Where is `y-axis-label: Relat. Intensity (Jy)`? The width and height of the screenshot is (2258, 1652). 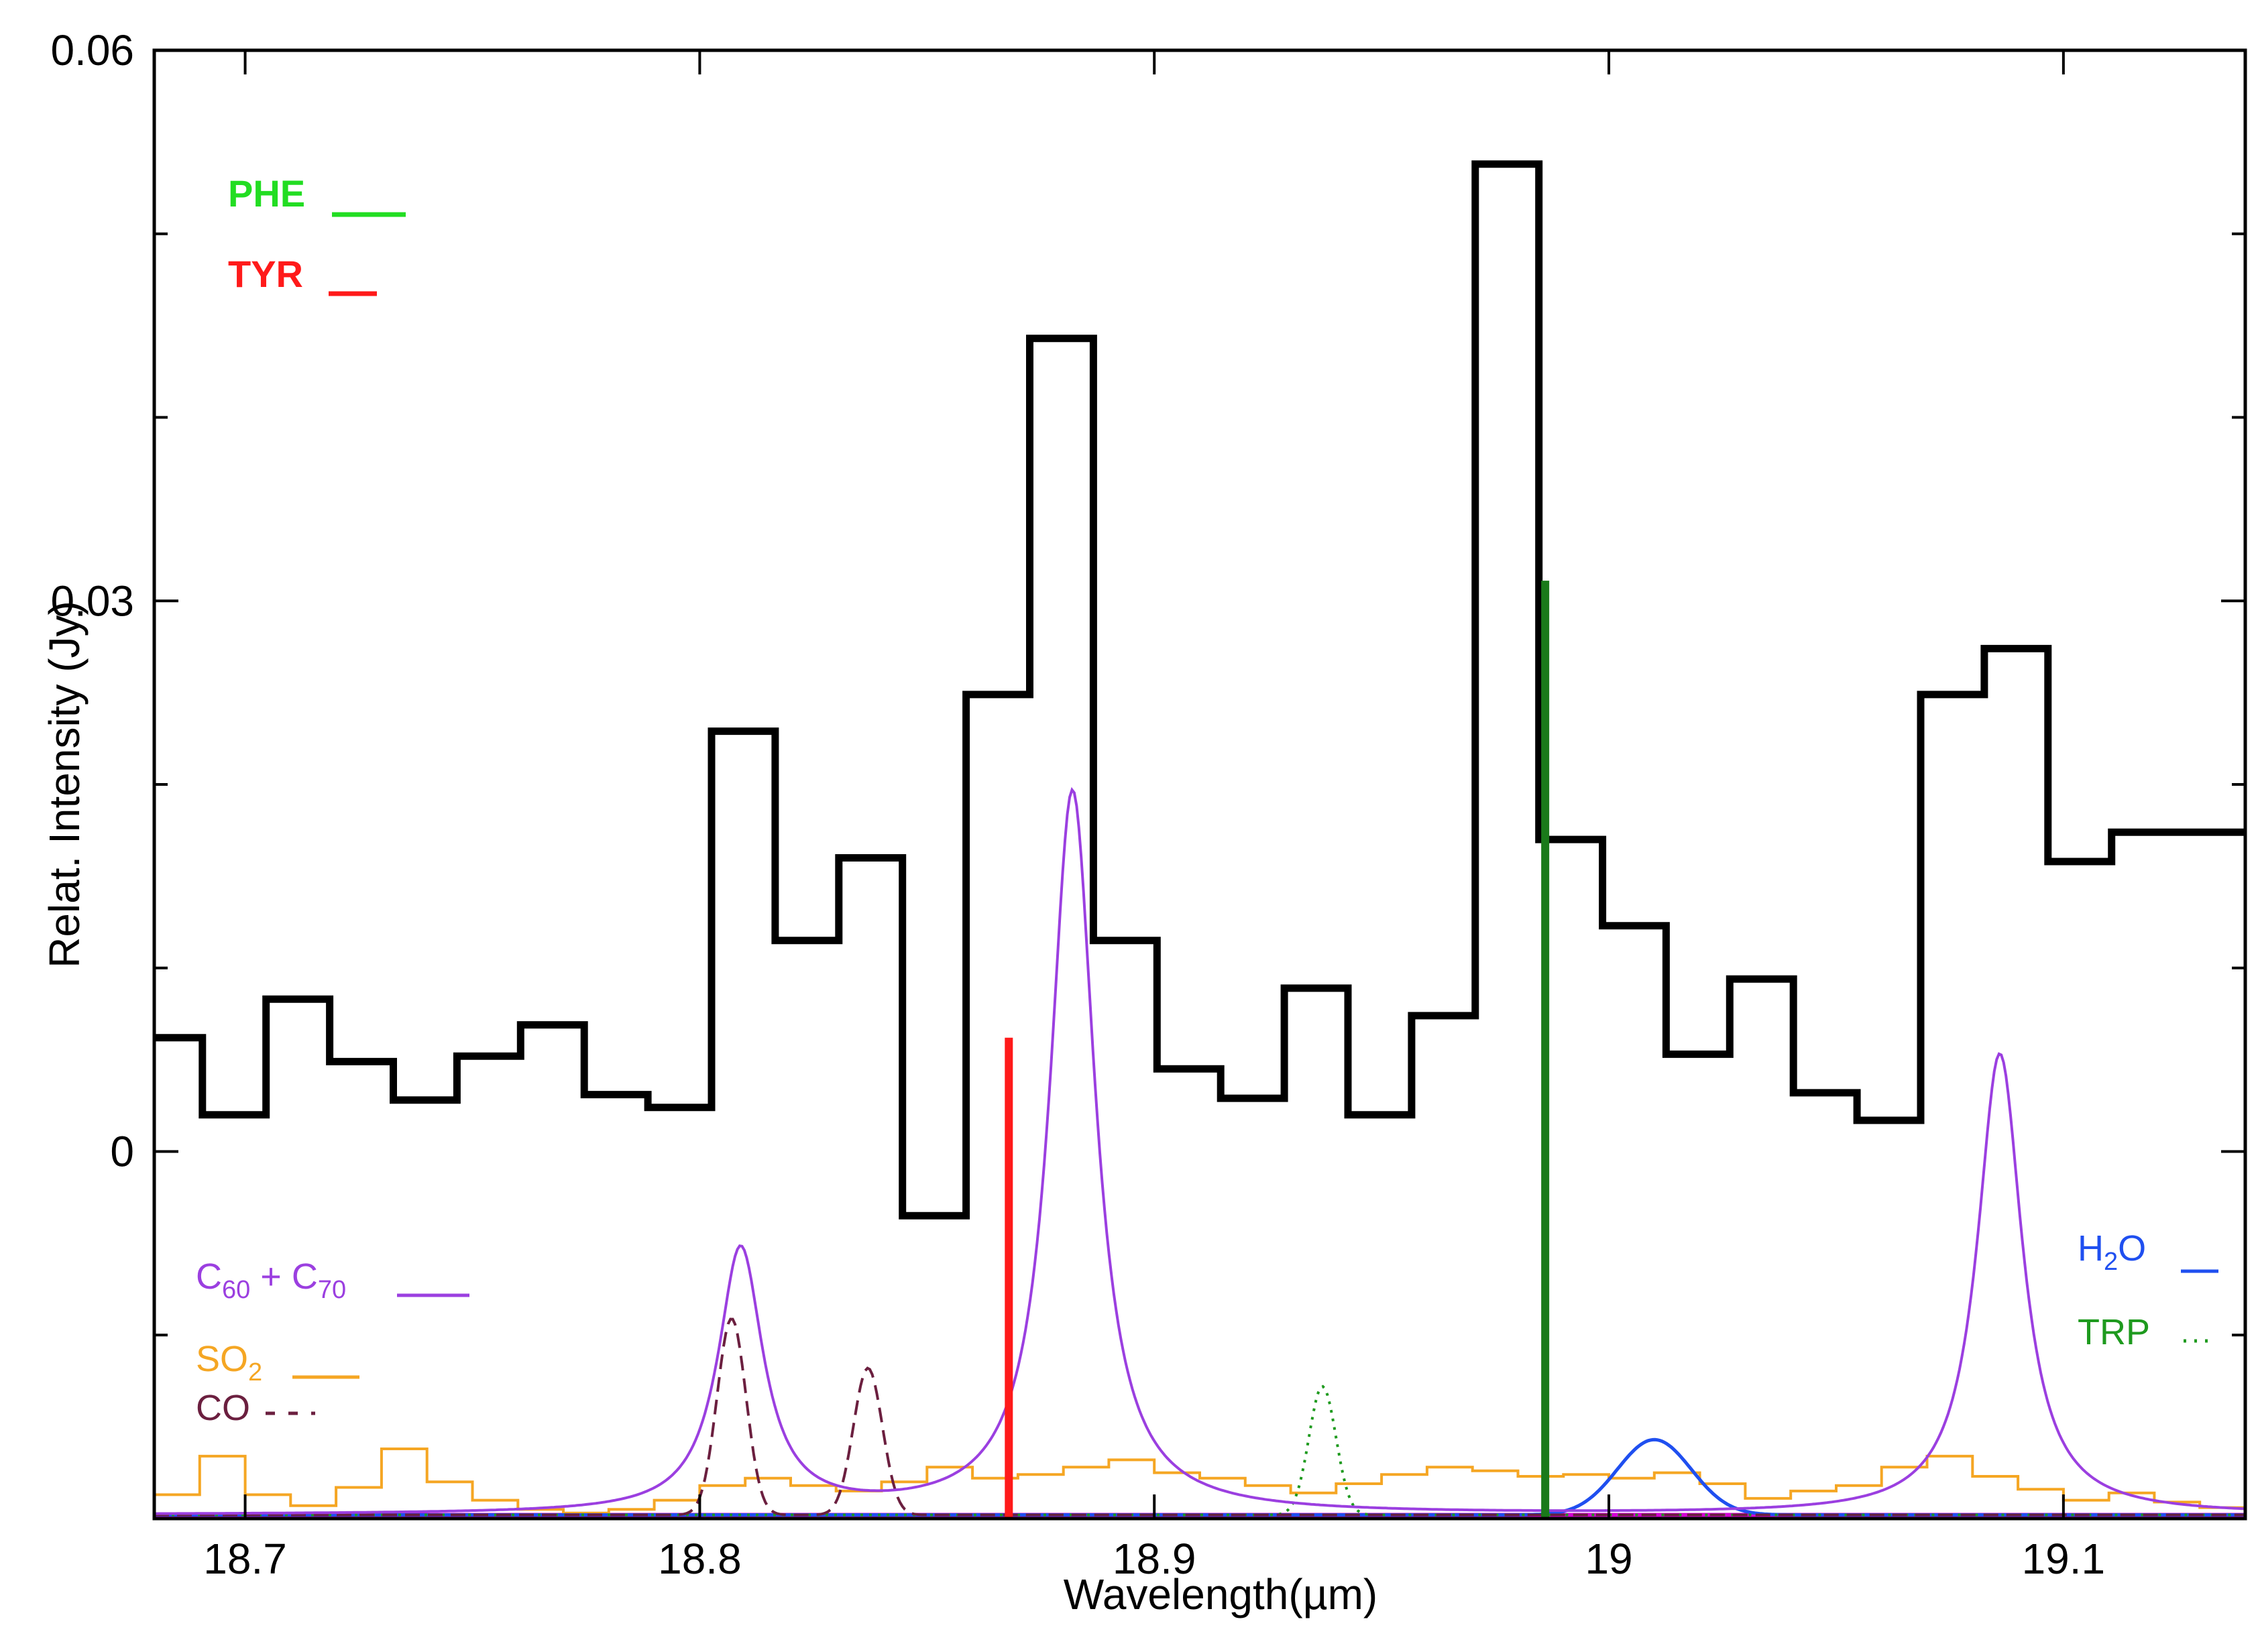 y-axis-label: Relat. Intensity (Jy) is located at coordinates (64, 784).